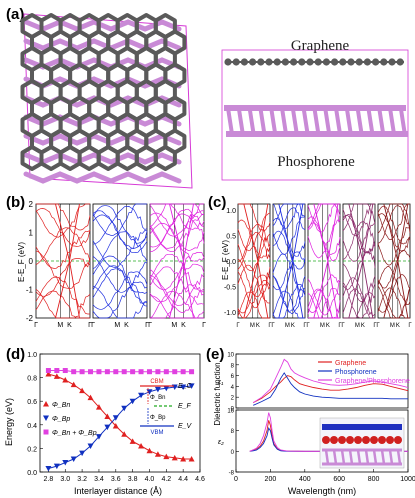 The image size is (415, 498). I want to click on band-b-ytick: 2, so click(31, 204).